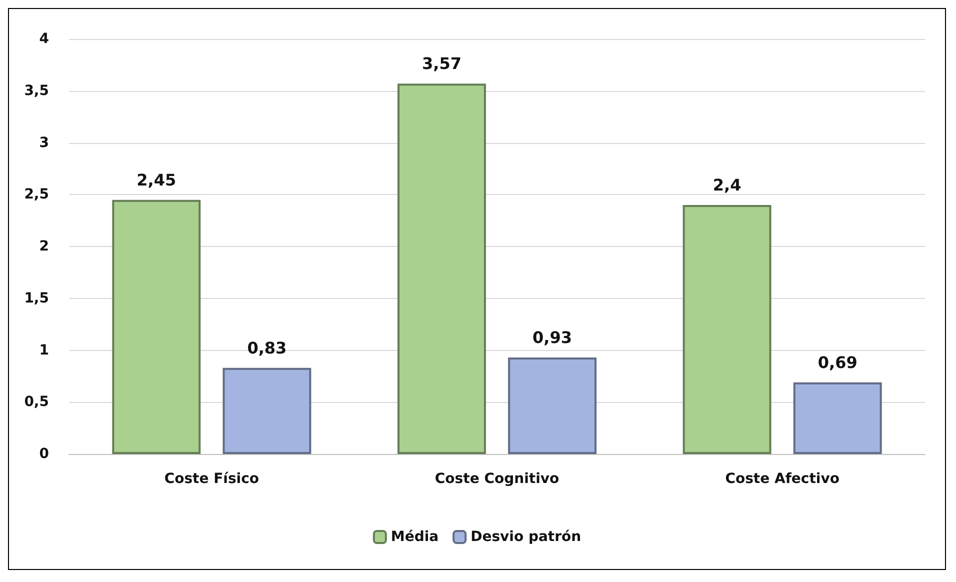 The width and height of the screenshot is (956, 582). I want to click on y-tick-label: 4, so click(44, 39).